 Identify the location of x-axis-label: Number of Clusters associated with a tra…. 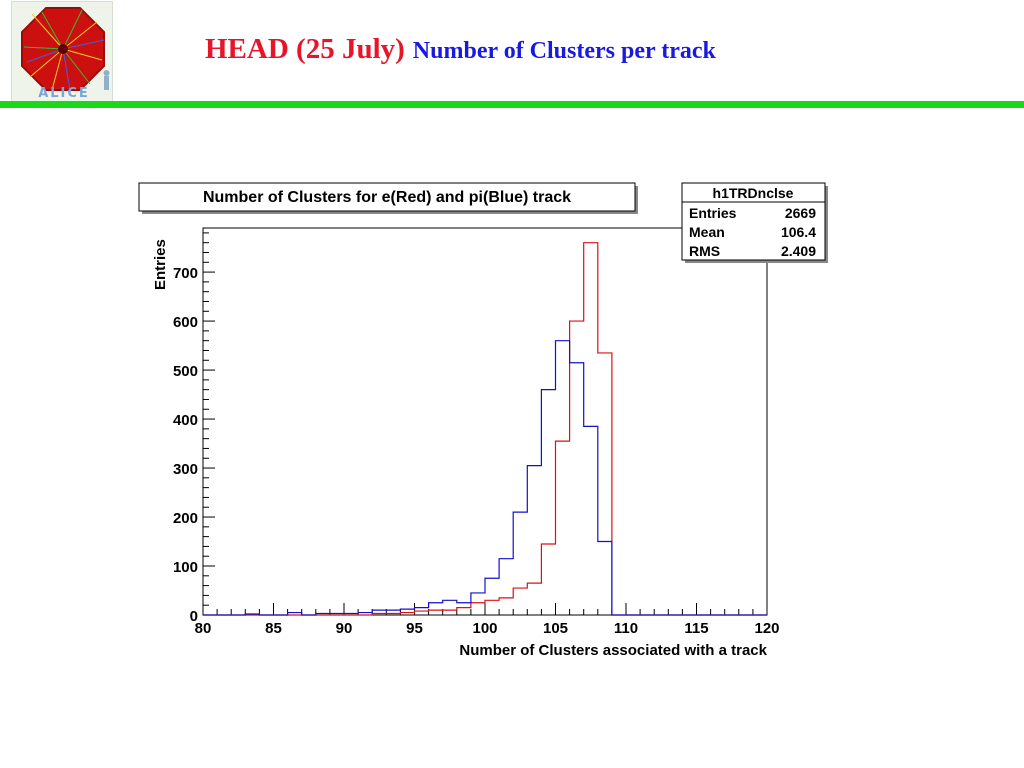
(613, 650).